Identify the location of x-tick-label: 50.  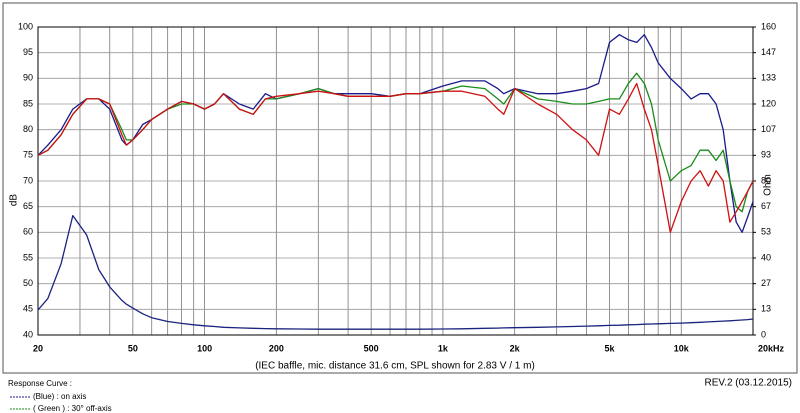
(133, 348).